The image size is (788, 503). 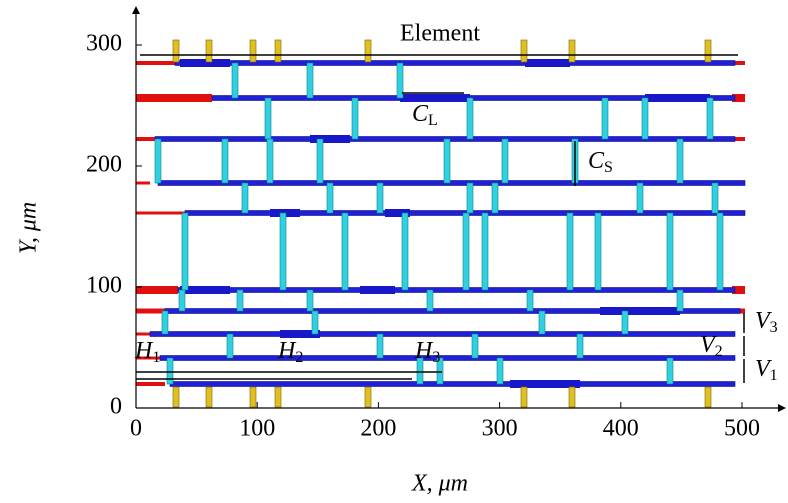 I want to click on v1-label: V1, so click(x=766, y=370).